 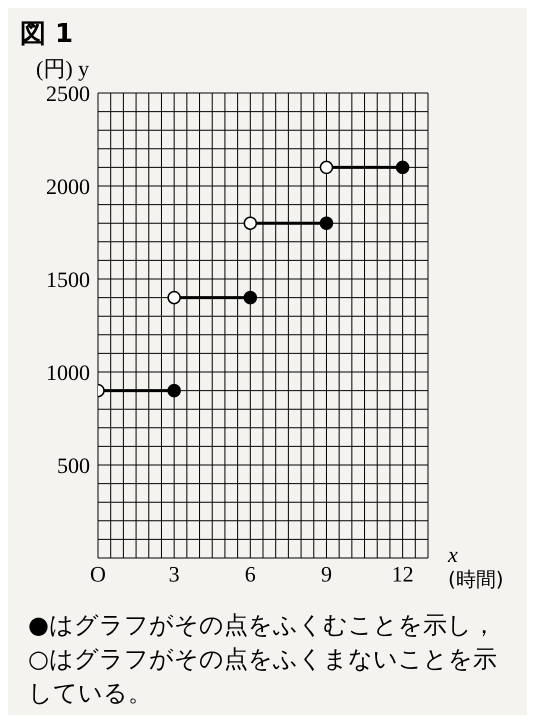 What do you see at coordinates (98, 574) in the screenshot?
I see `x-tick-label: O` at bounding box center [98, 574].